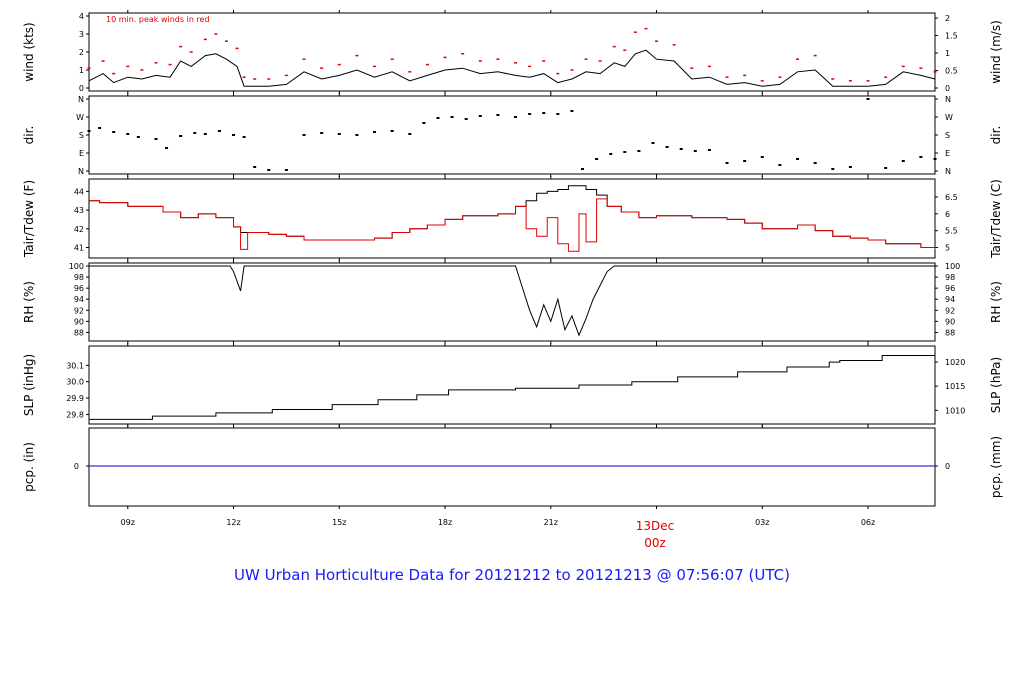 This screenshot has height=700, width=1024. I want to click on y-tick-label-right-rh: 92, so click(950, 310).